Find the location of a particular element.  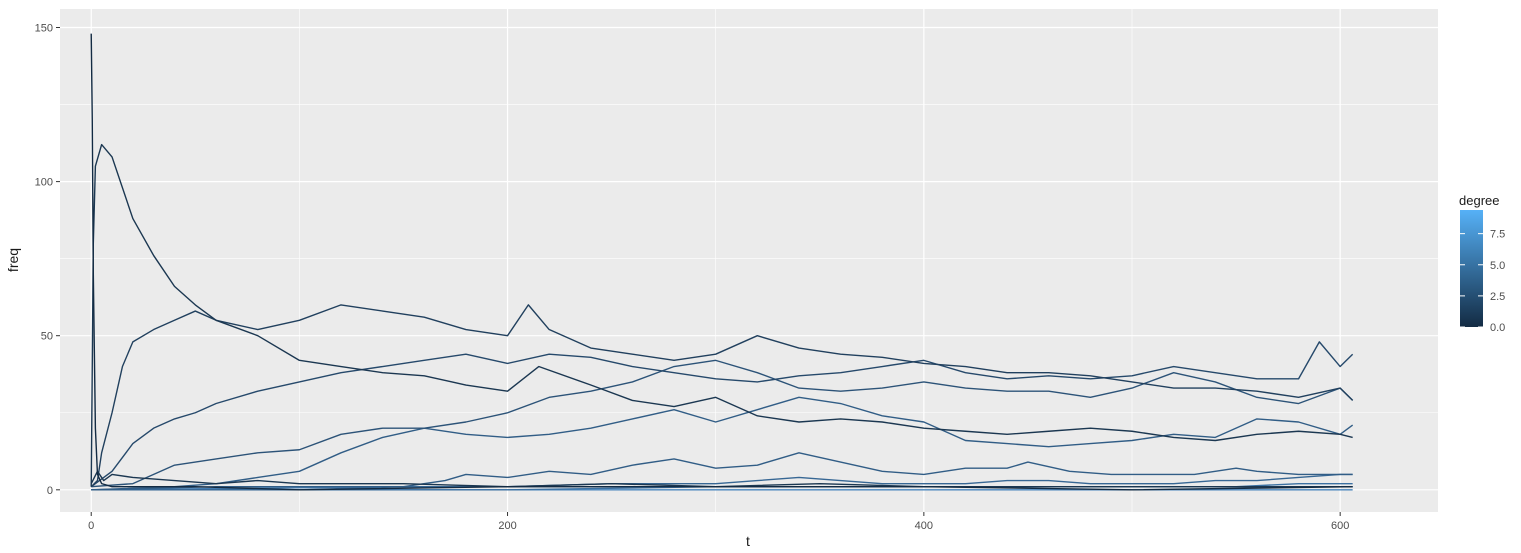

x-axis-title: t is located at coordinates (748, 541).